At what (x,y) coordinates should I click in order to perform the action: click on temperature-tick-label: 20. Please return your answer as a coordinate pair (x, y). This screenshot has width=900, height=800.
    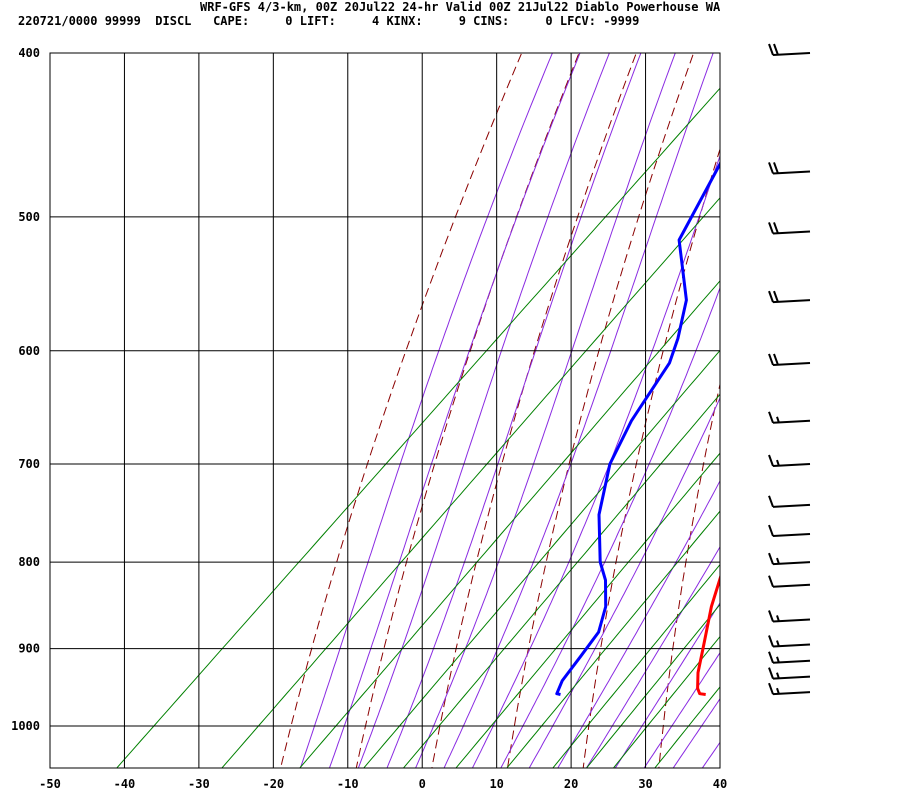
    Looking at the image, I should click on (571, 784).